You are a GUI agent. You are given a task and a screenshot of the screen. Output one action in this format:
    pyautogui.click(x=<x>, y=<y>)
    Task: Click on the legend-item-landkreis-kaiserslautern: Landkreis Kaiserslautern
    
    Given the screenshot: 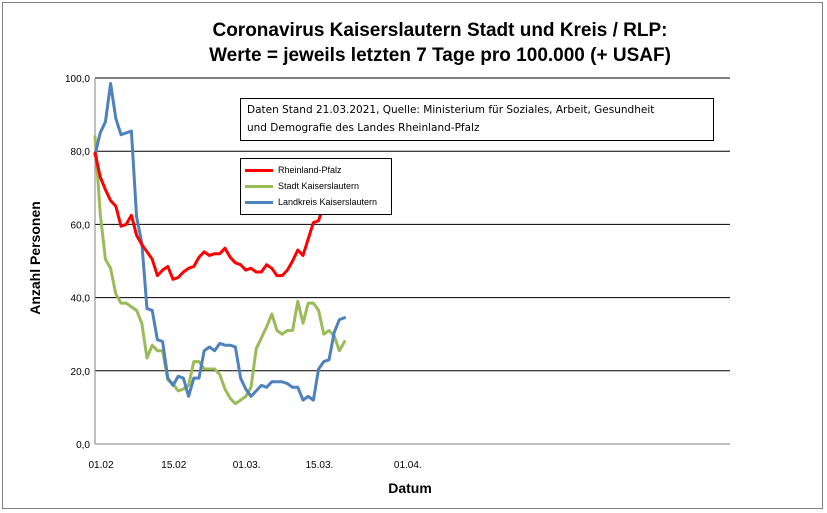 What is the action you would take?
    pyautogui.click(x=316, y=202)
    